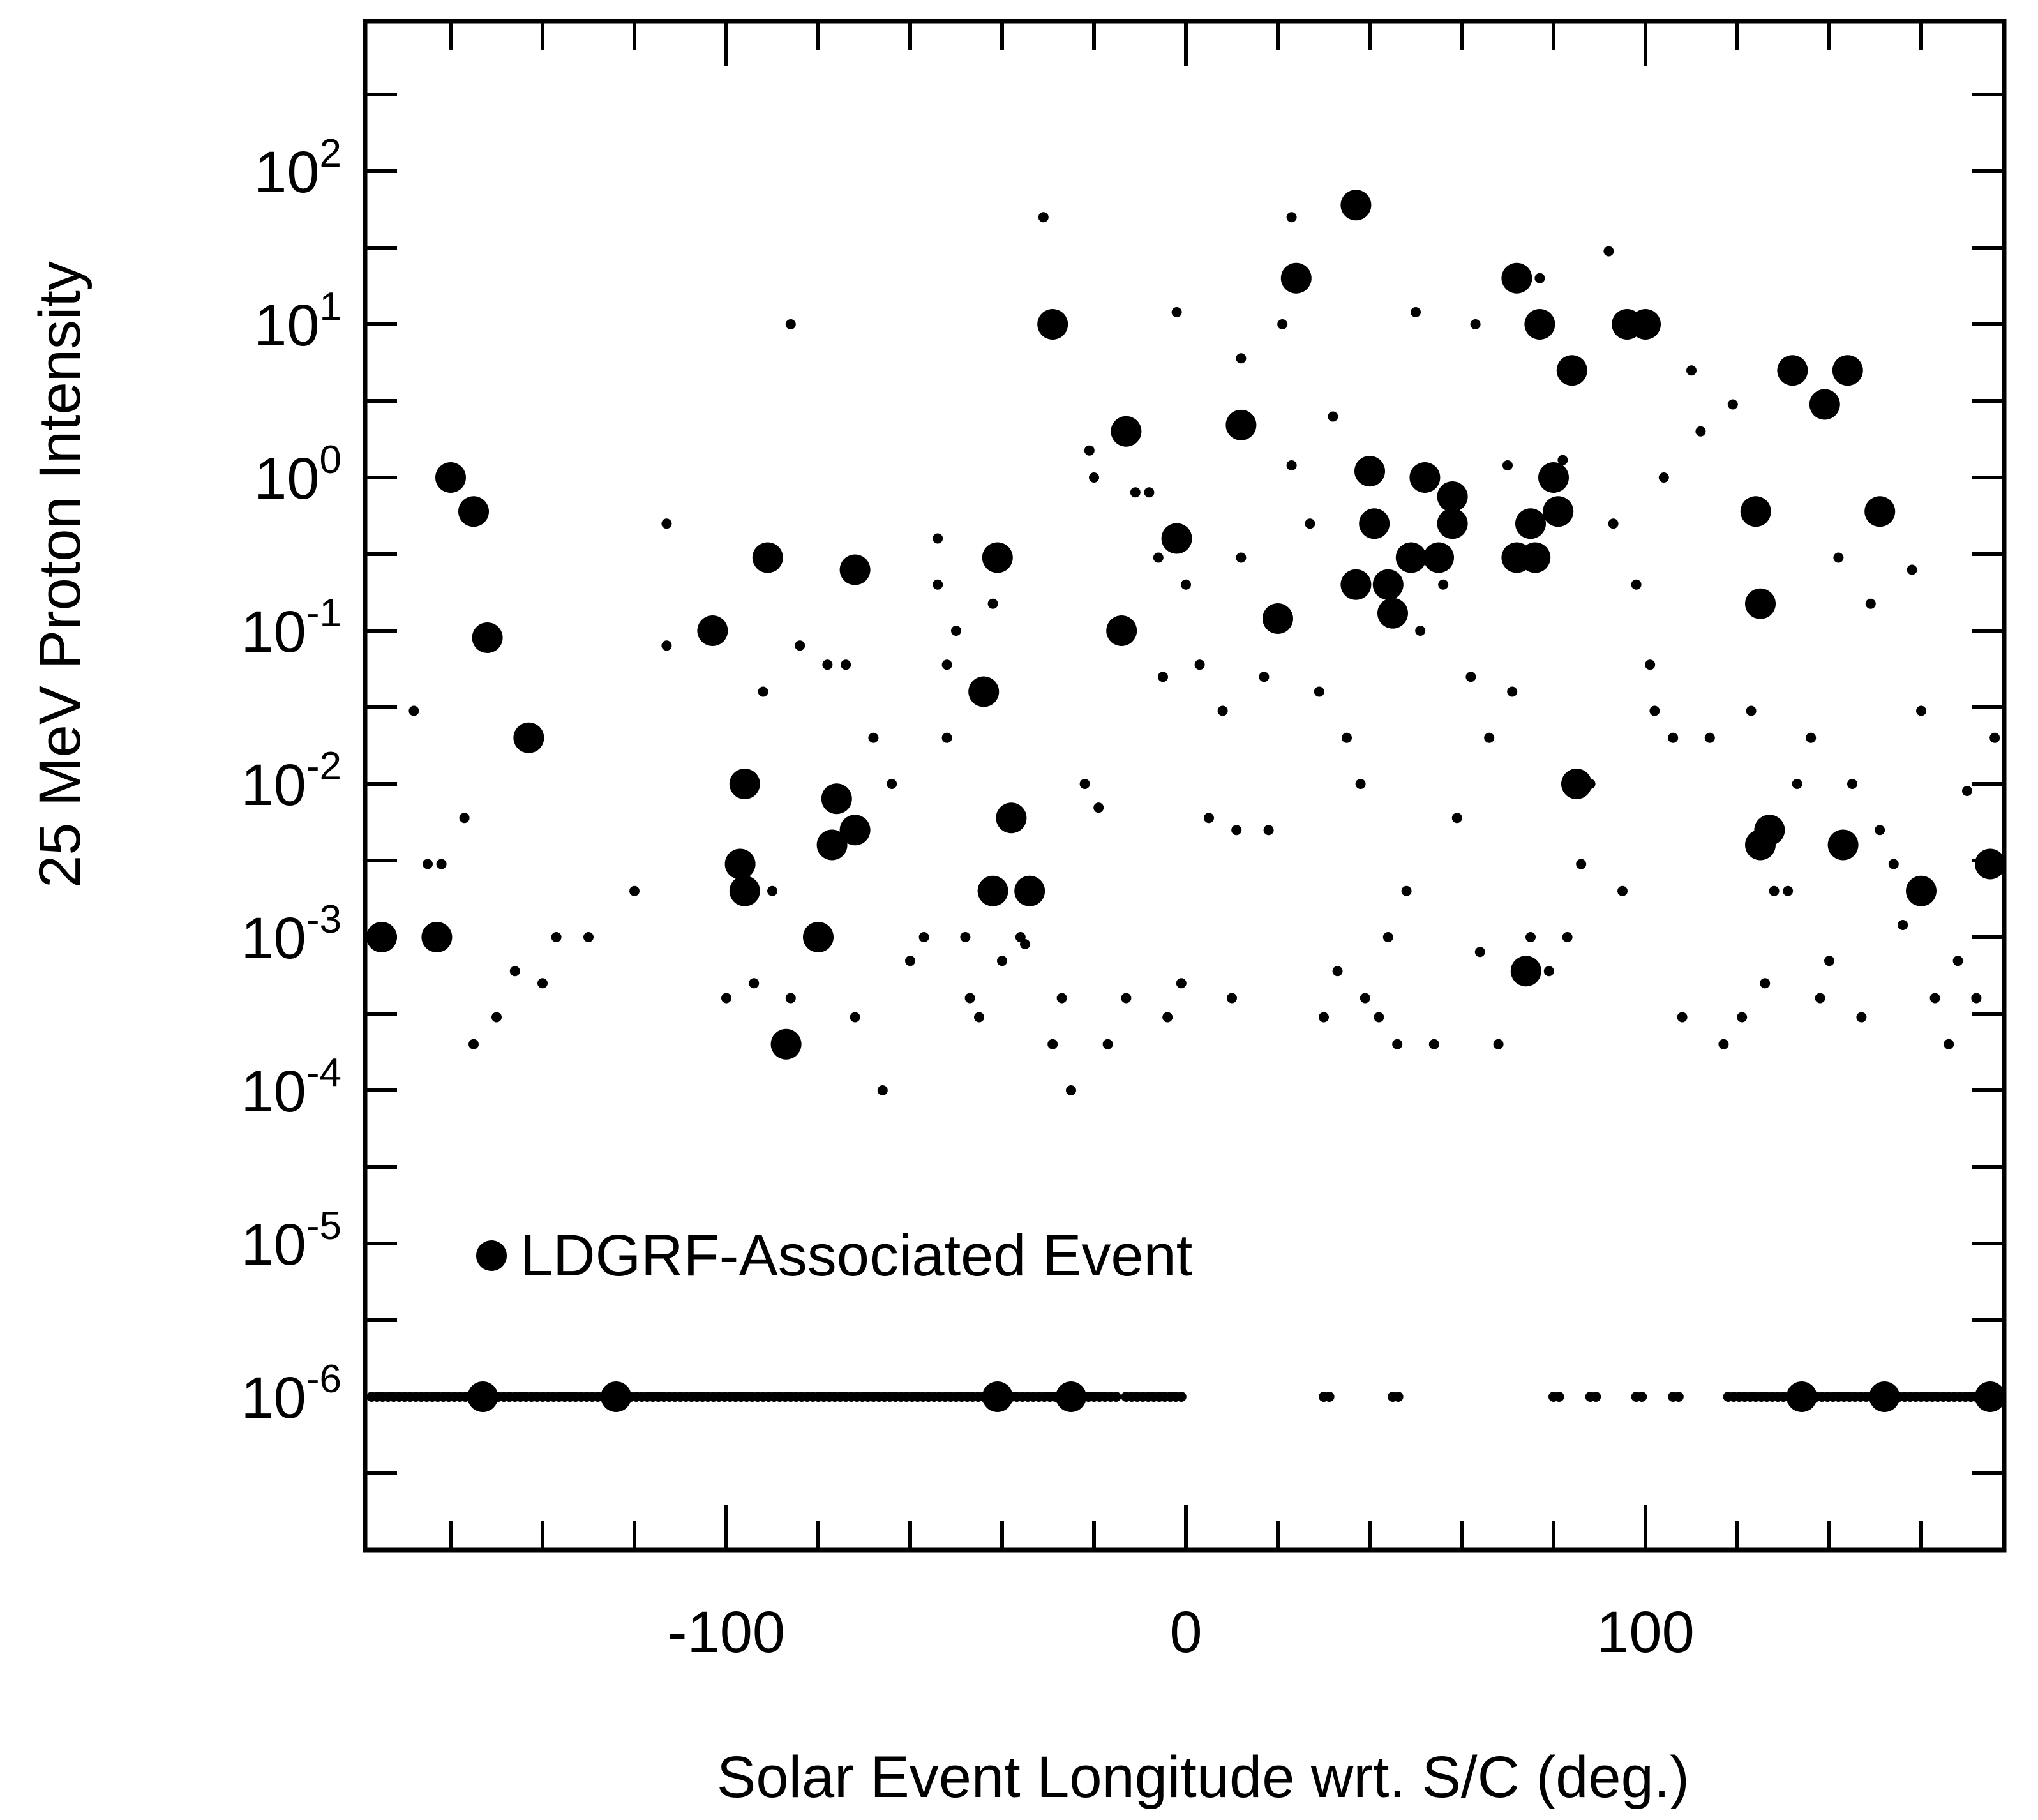 The width and height of the screenshot is (2038, 1820). What do you see at coordinates (726, 1632) in the screenshot?
I see `x-tick-label: -100` at bounding box center [726, 1632].